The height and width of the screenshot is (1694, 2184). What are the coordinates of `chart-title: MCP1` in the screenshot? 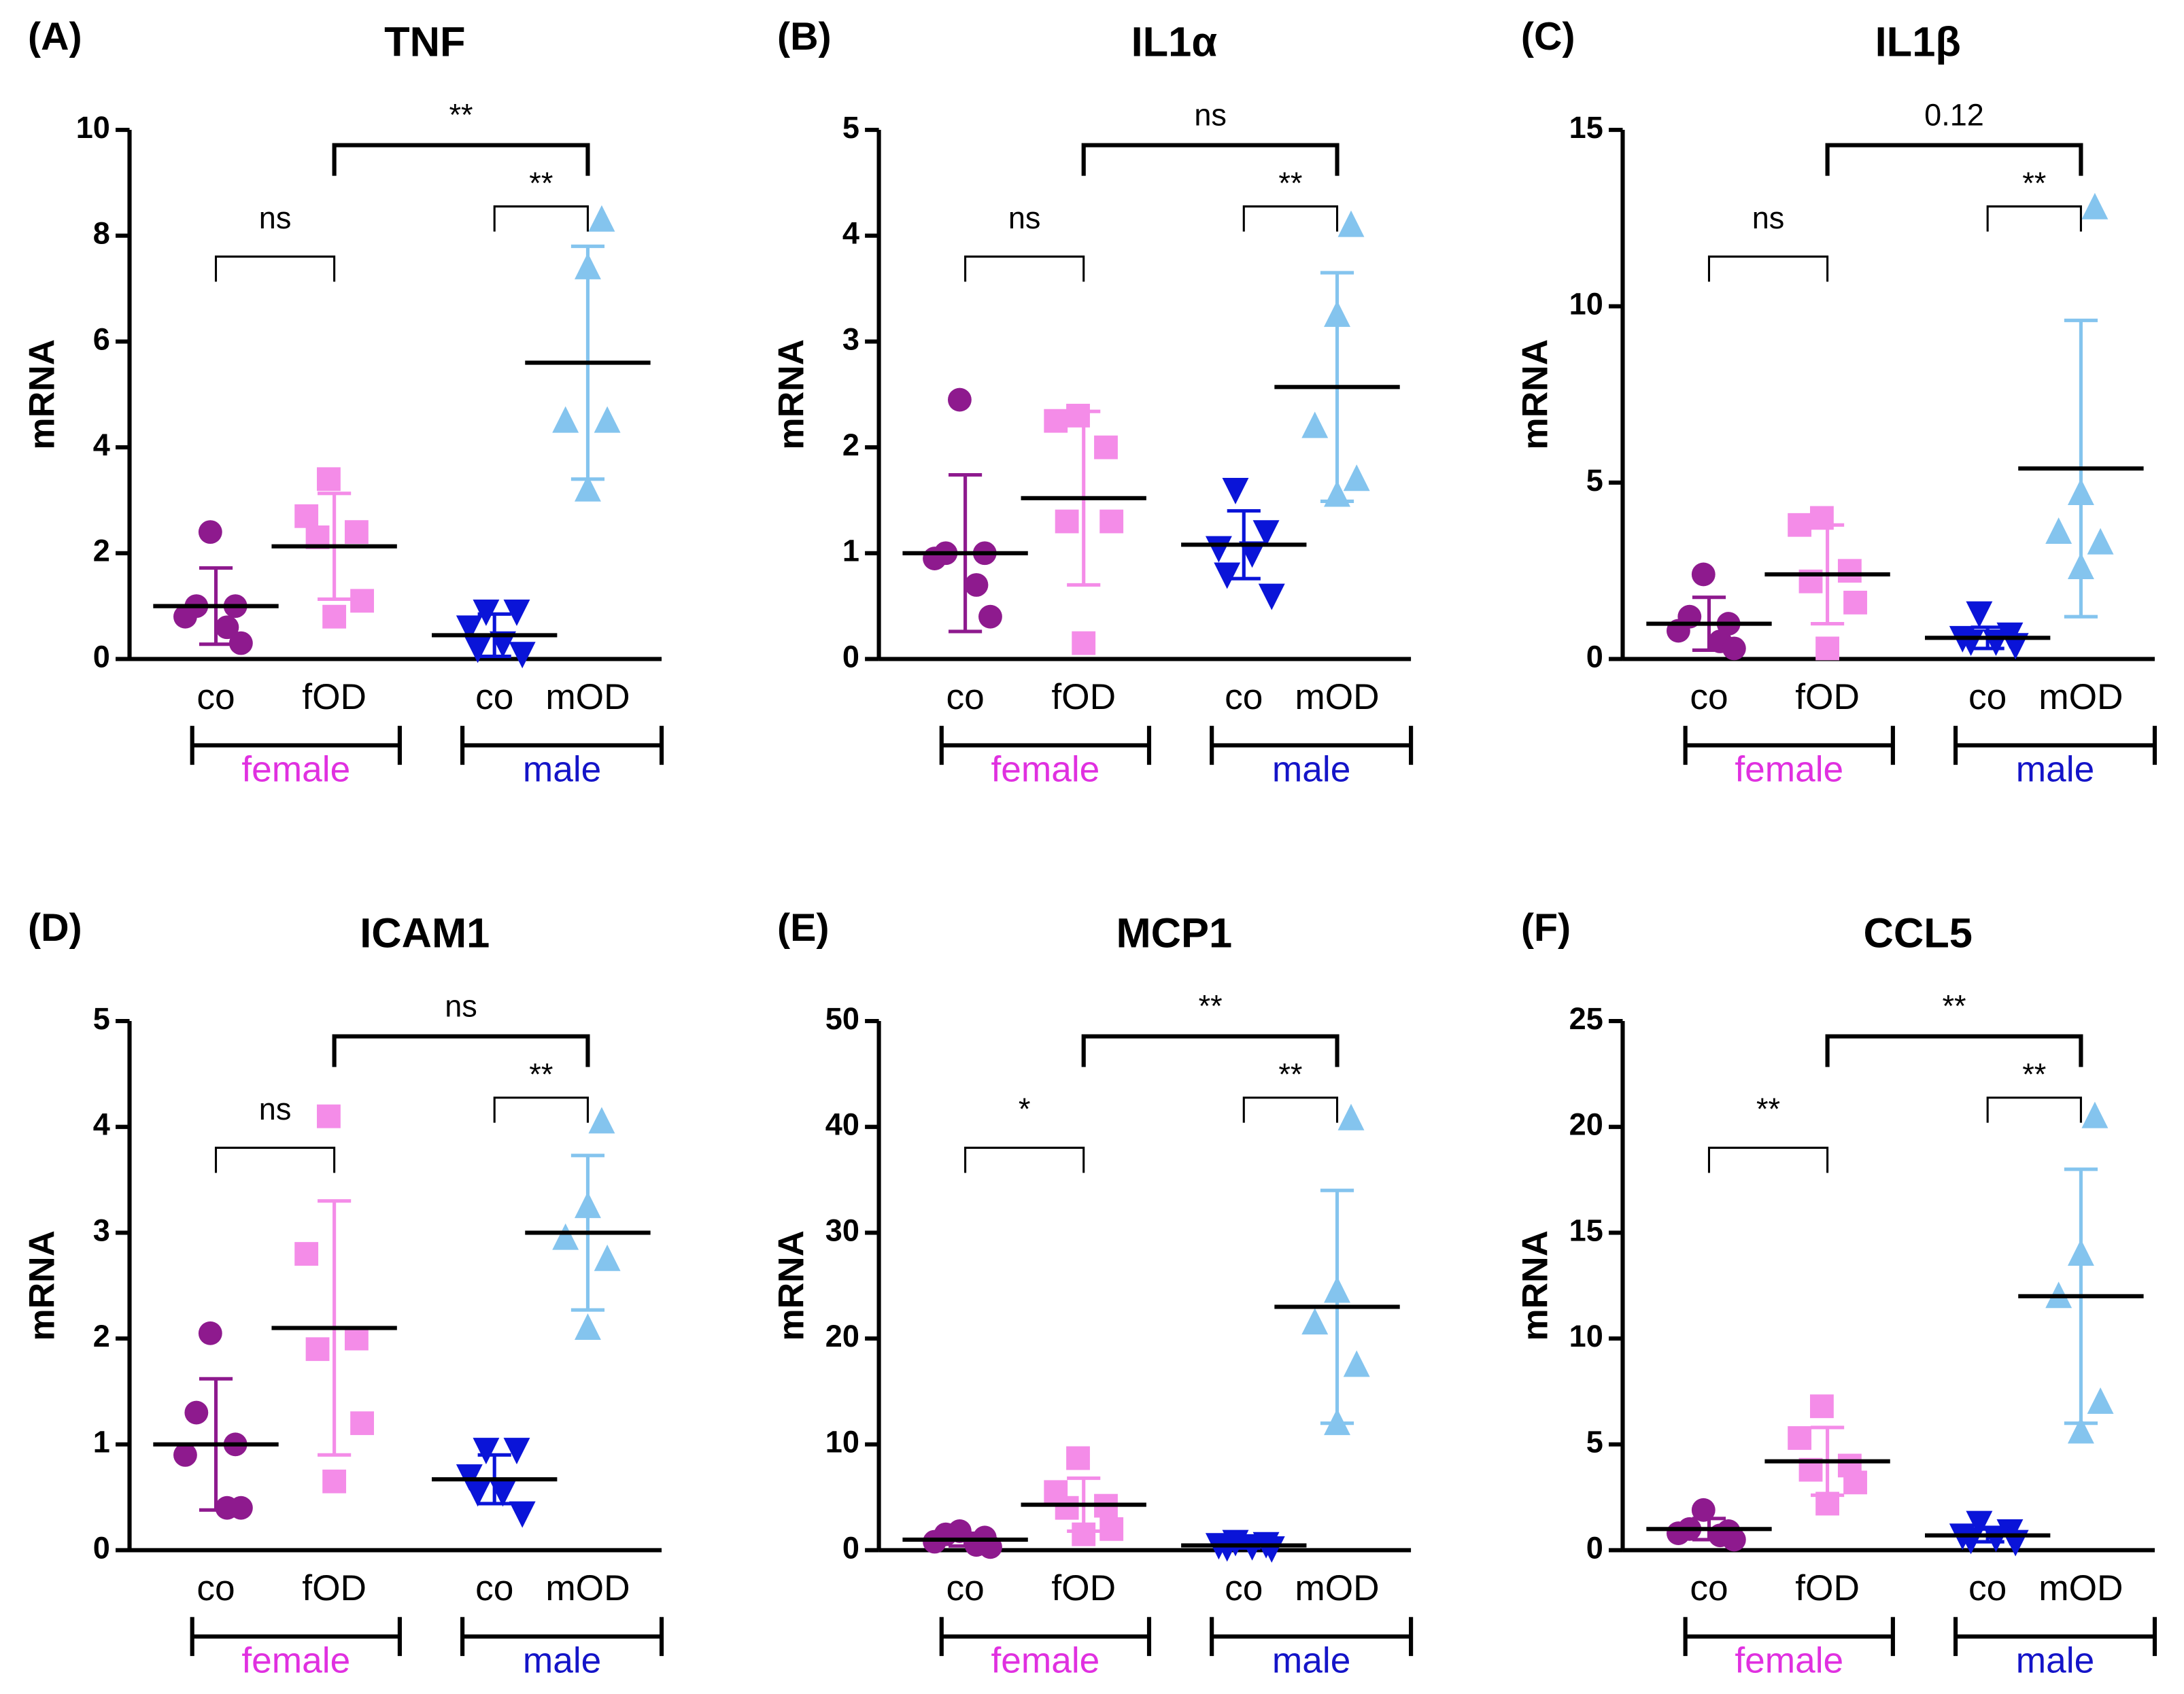 It's located at (1175, 933).